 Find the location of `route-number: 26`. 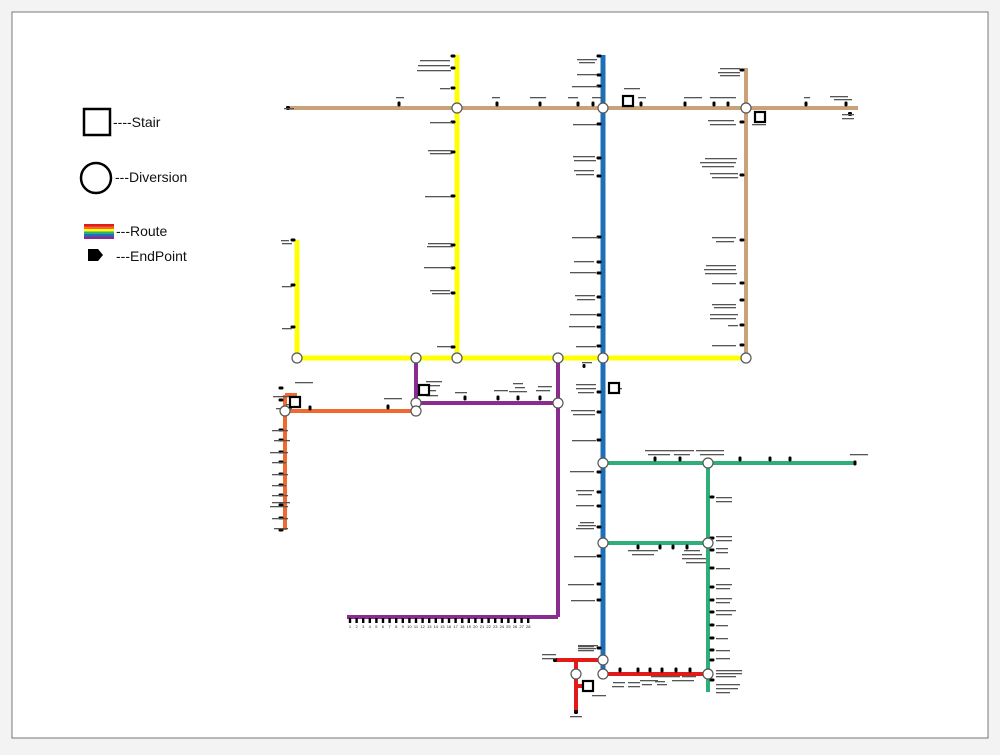

route-number: 26 is located at coordinates (515, 626).